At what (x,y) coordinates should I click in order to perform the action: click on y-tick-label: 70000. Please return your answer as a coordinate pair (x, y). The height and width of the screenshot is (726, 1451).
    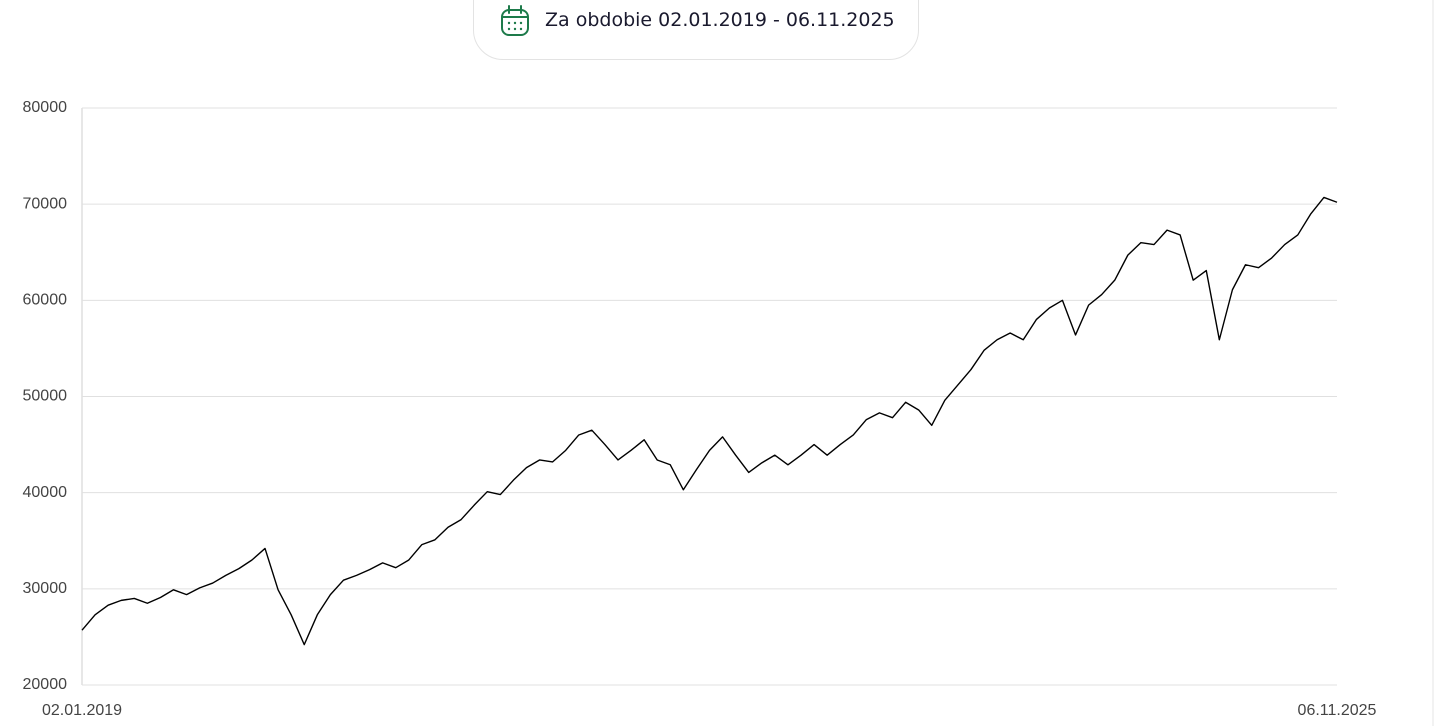
    Looking at the image, I should click on (45, 203).